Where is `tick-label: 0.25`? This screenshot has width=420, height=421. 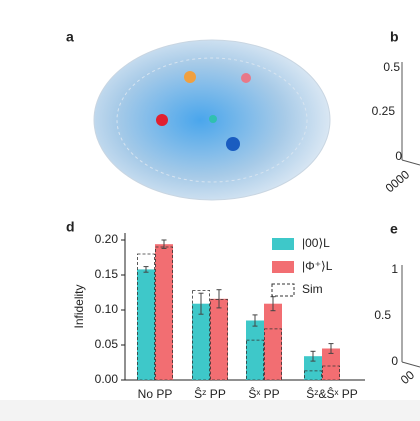 tick-label: 0.25 is located at coordinates (384, 111).